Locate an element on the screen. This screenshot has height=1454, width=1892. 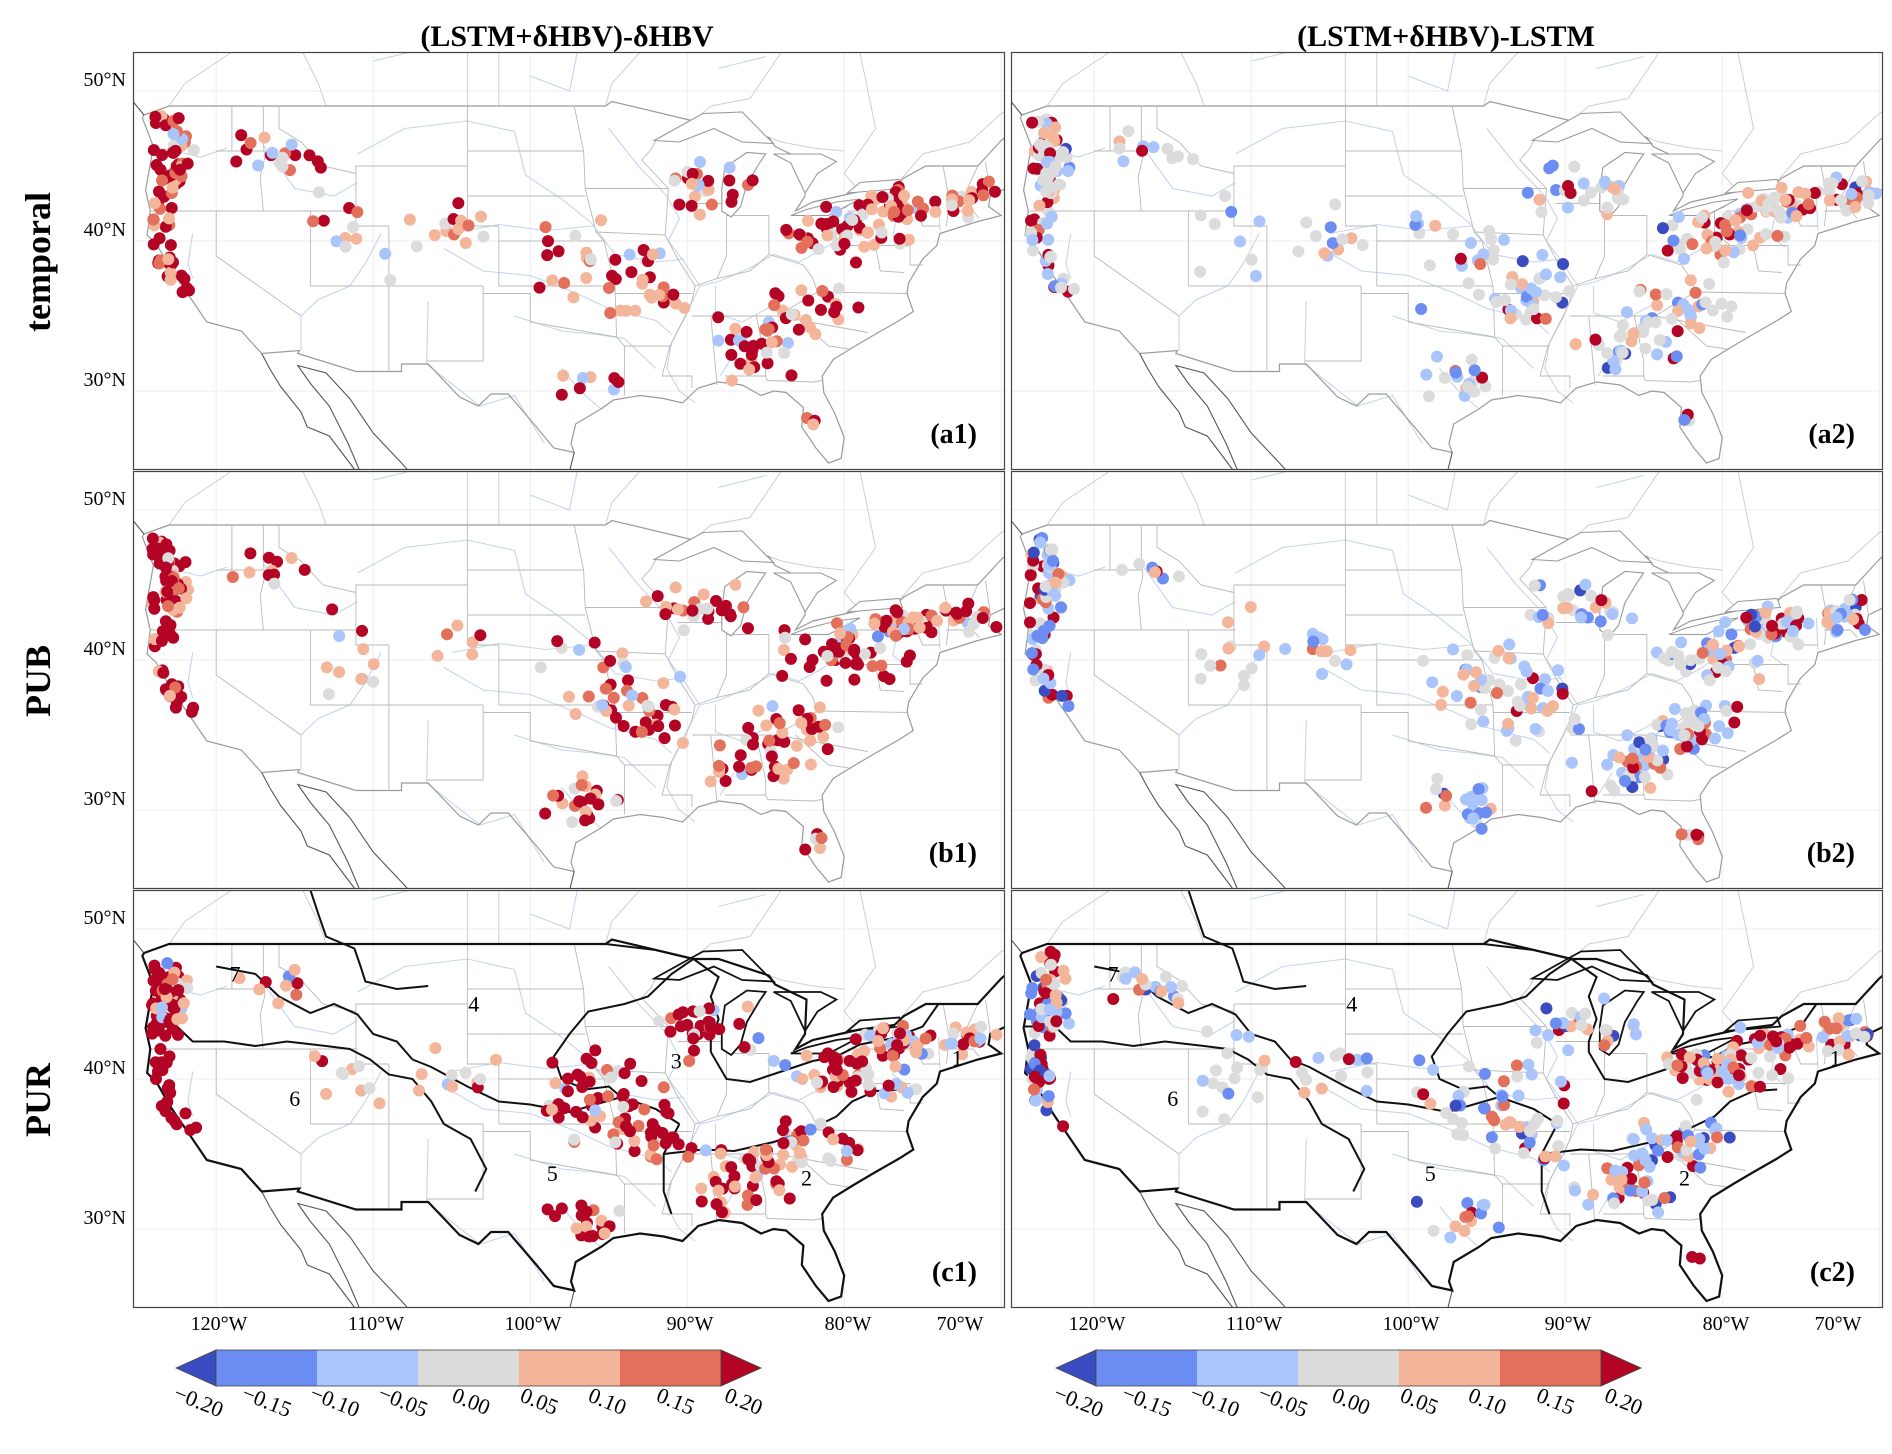
lon-tick-80: 80°W is located at coordinates (1726, 1324).